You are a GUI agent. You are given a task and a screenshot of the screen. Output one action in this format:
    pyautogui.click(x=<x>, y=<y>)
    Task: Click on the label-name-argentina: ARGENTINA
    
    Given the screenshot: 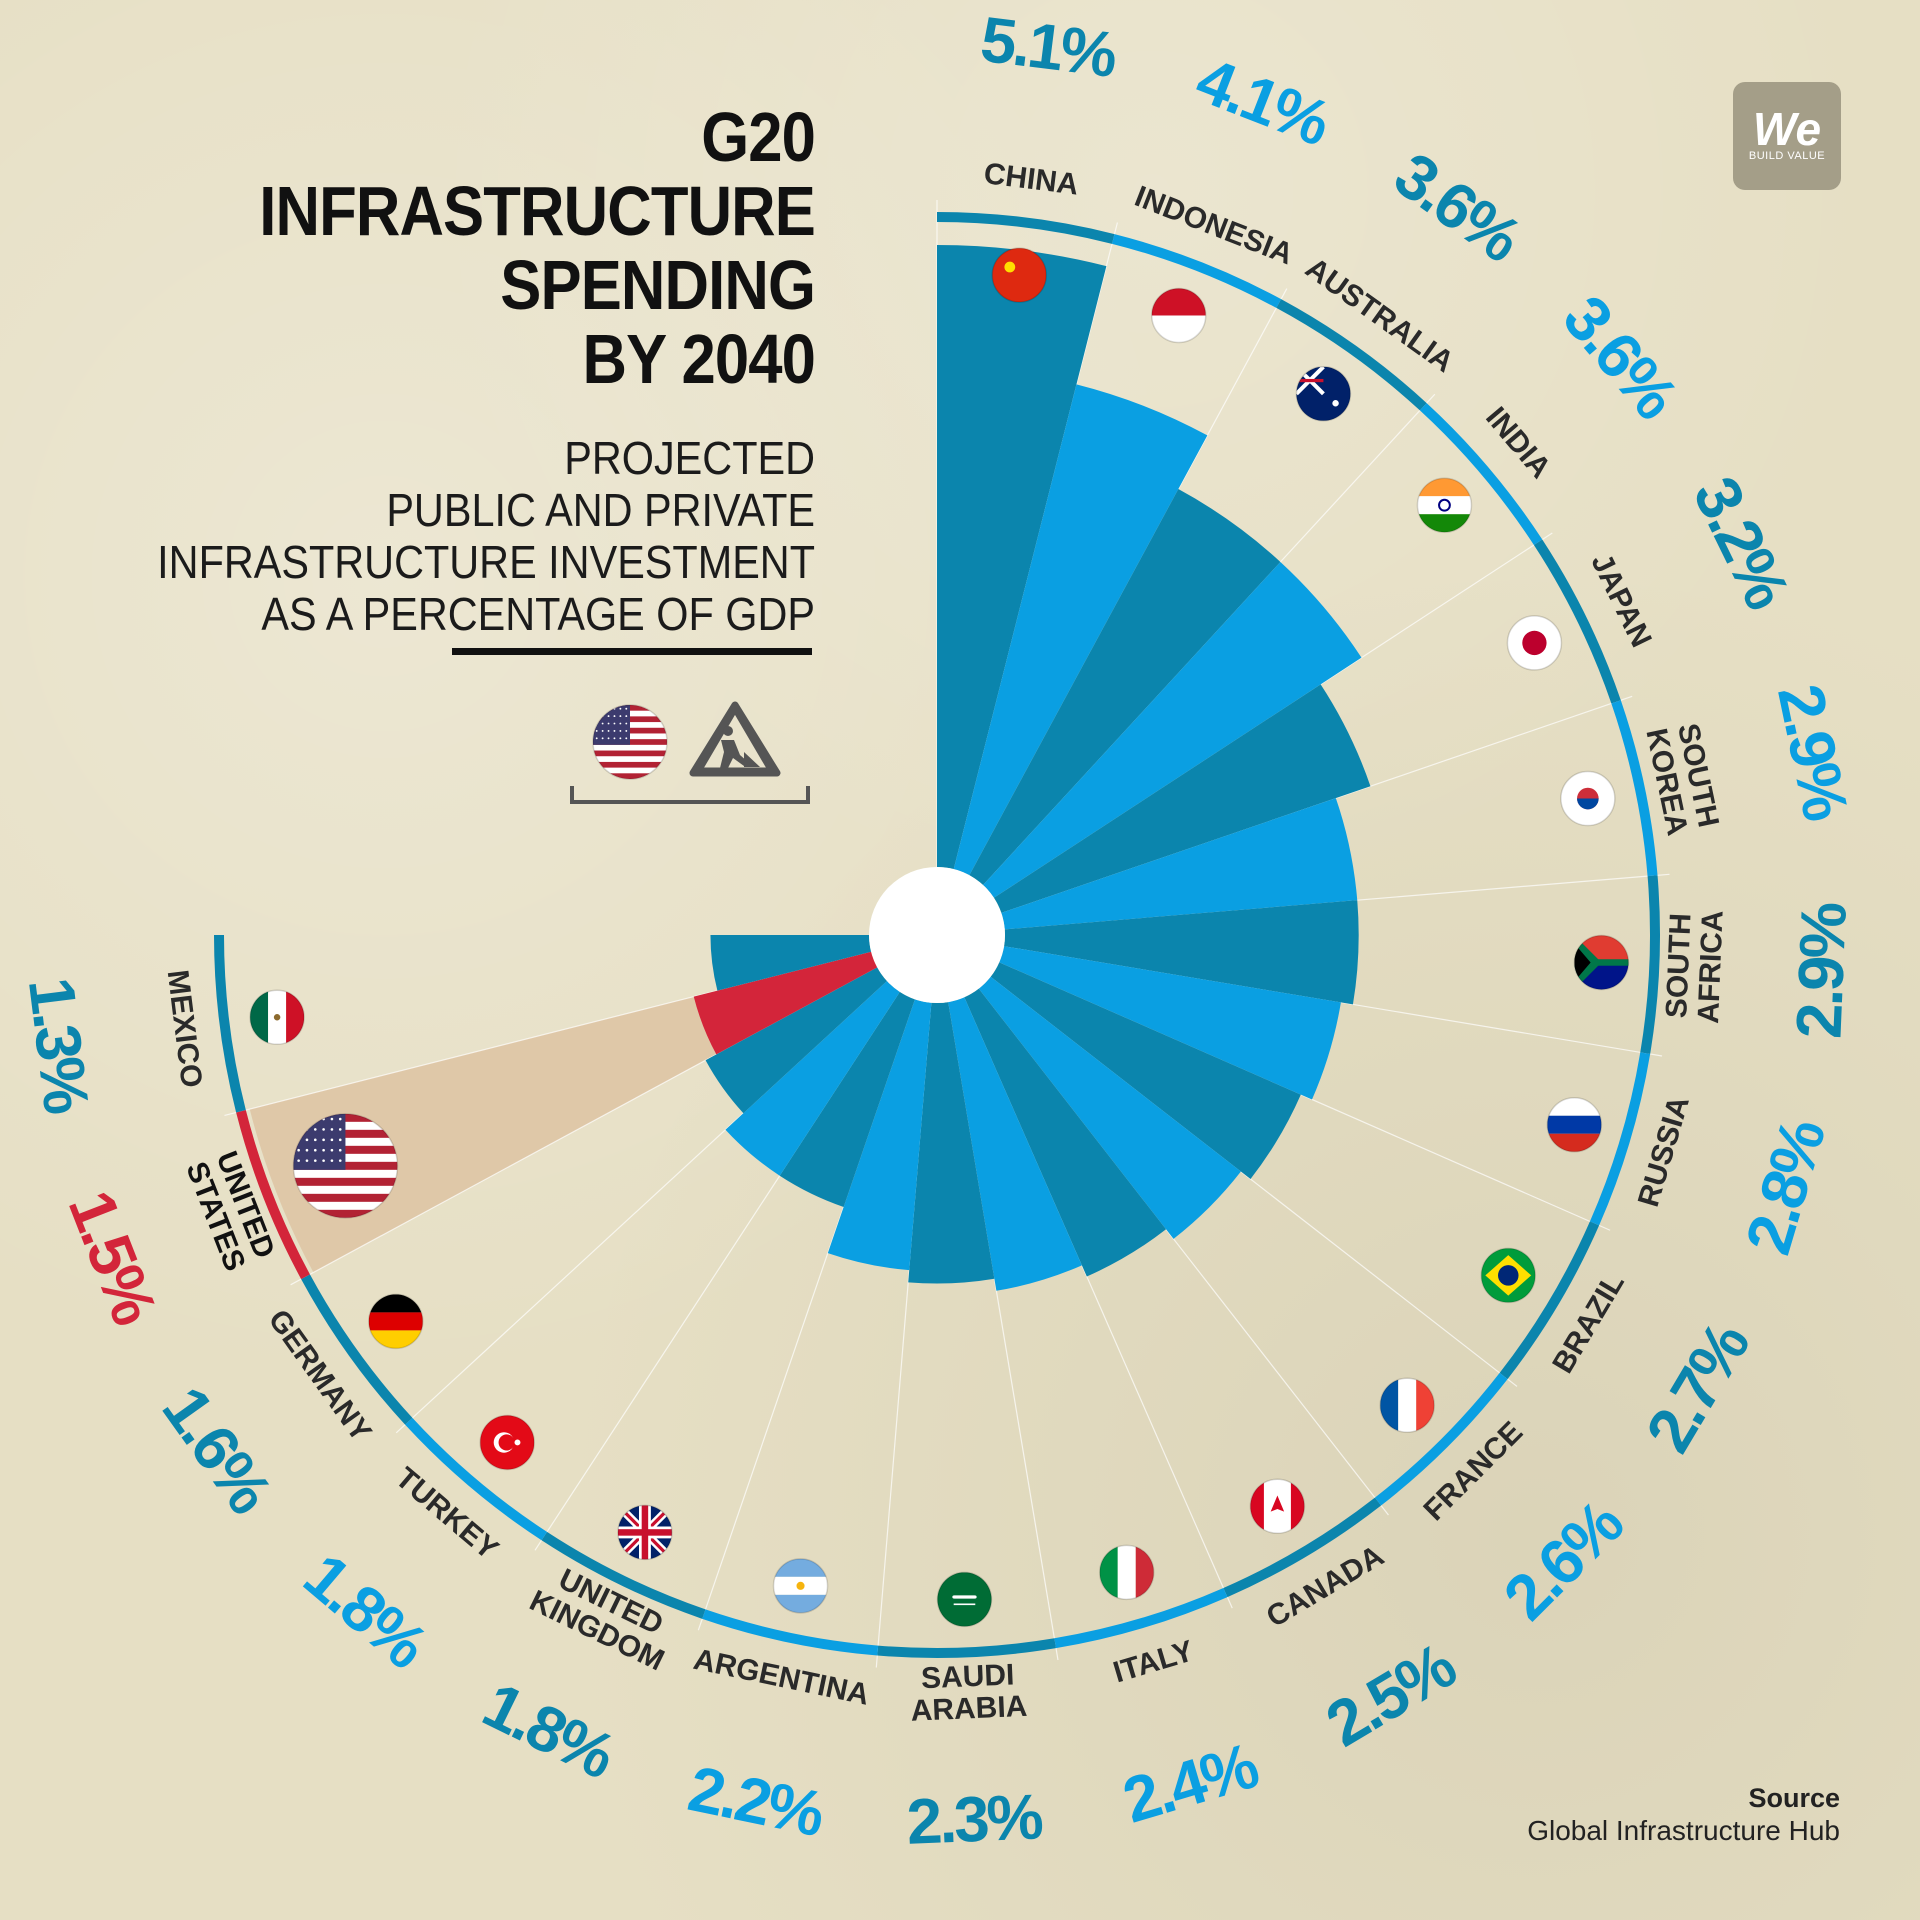 What is the action you would take?
    pyautogui.click(x=781, y=1677)
    